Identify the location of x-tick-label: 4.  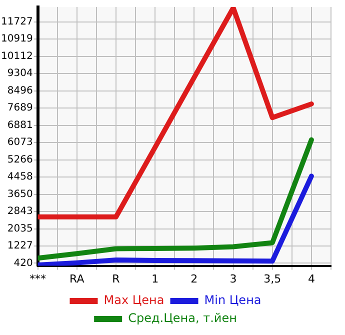
(311, 279).